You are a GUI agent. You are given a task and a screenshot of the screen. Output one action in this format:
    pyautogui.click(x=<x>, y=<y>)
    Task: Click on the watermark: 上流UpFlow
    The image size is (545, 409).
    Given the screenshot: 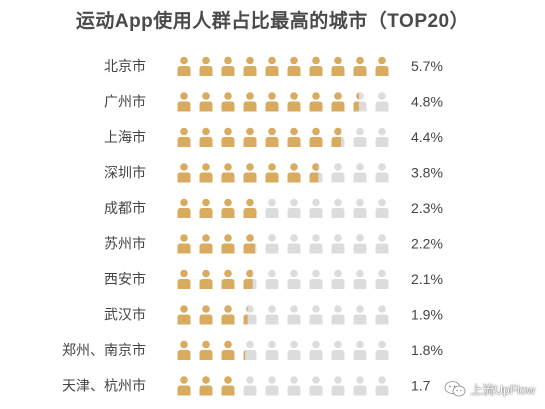 What is the action you would take?
    pyautogui.click(x=489, y=389)
    